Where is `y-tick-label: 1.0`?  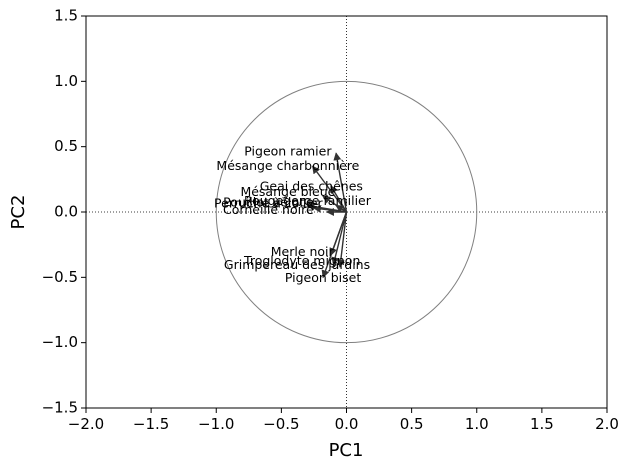
y-tick-label: 1.0 is located at coordinates (66, 81).